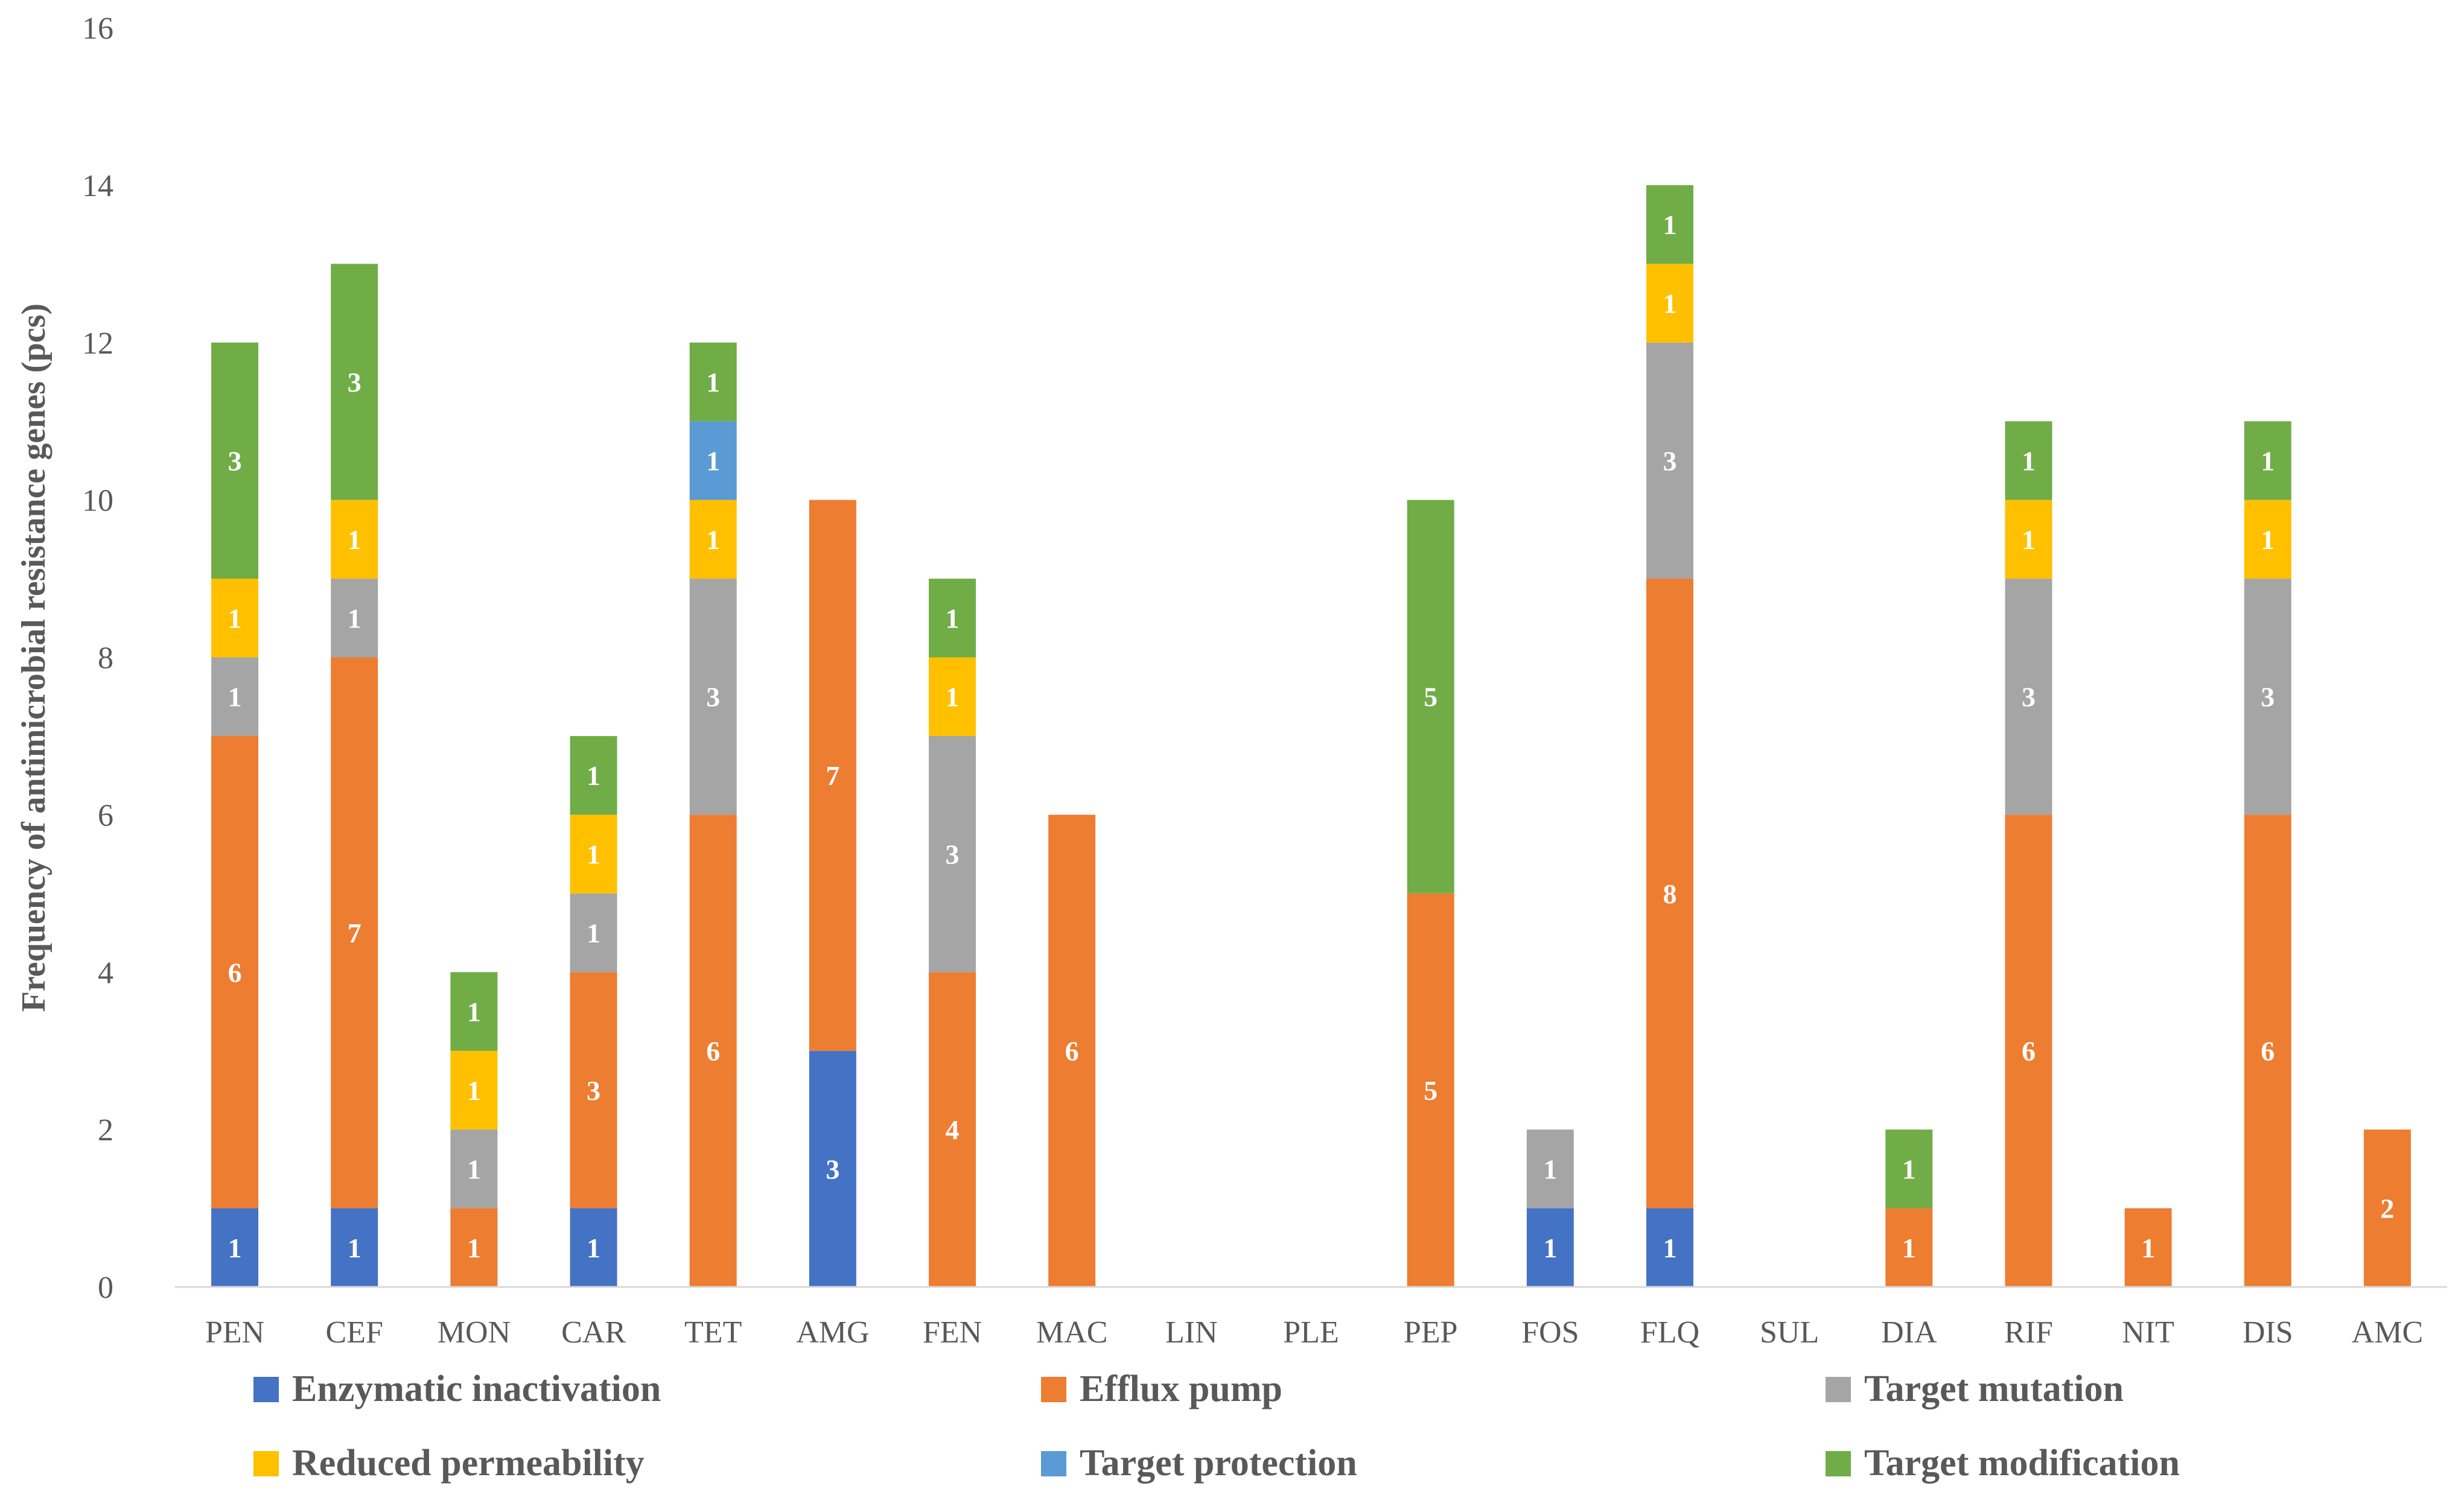  What do you see at coordinates (952, 1332) in the screenshot?
I see `x-tick-label: FEN` at bounding box center [952, 1332].